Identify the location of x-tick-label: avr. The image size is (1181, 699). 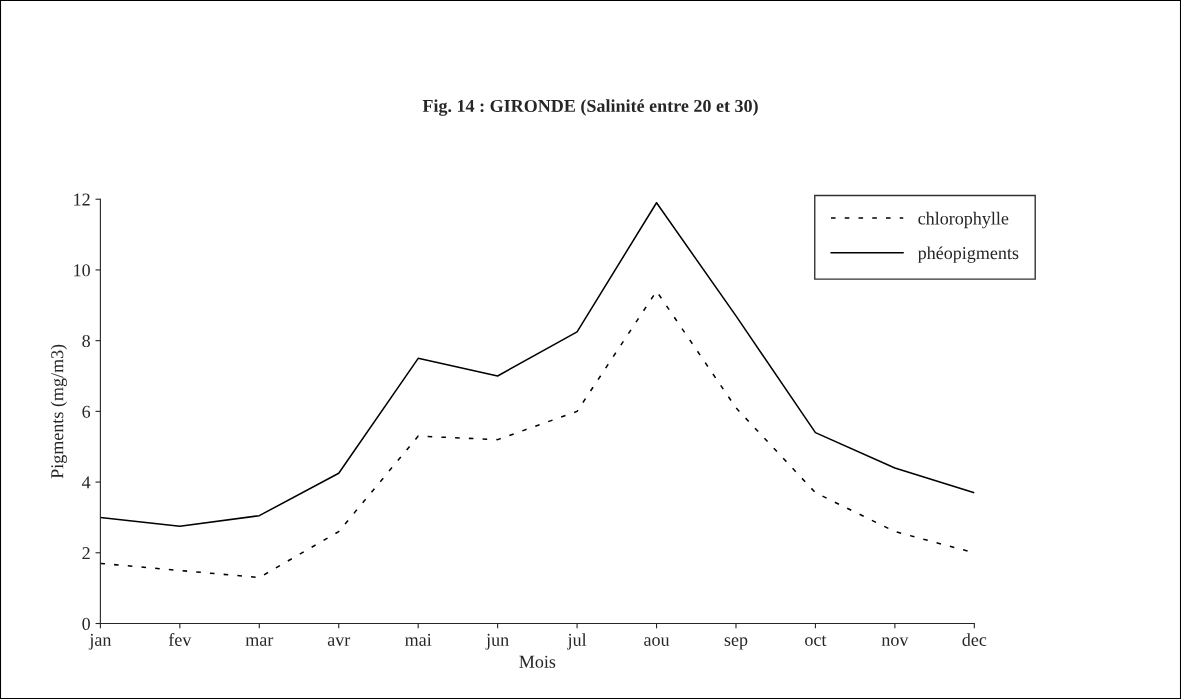
(339, 641).